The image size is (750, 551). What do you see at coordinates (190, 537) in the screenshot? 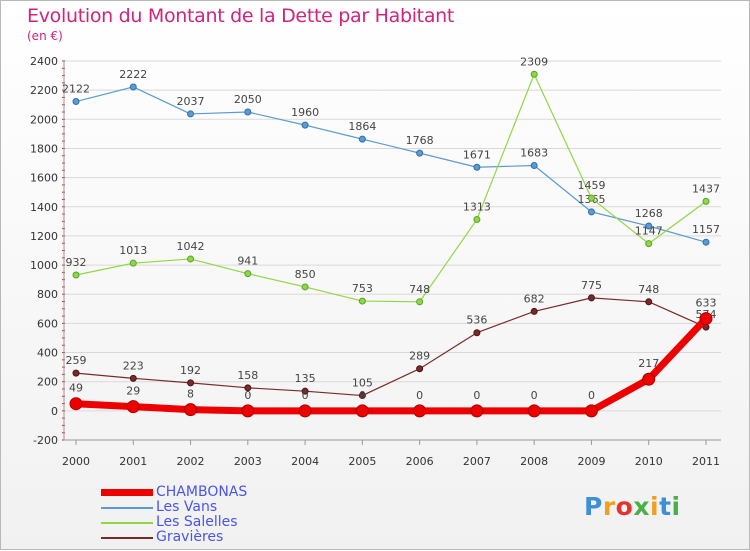
I see `legend-label-gravieres: Gravières` at bounding box center [190, 537].